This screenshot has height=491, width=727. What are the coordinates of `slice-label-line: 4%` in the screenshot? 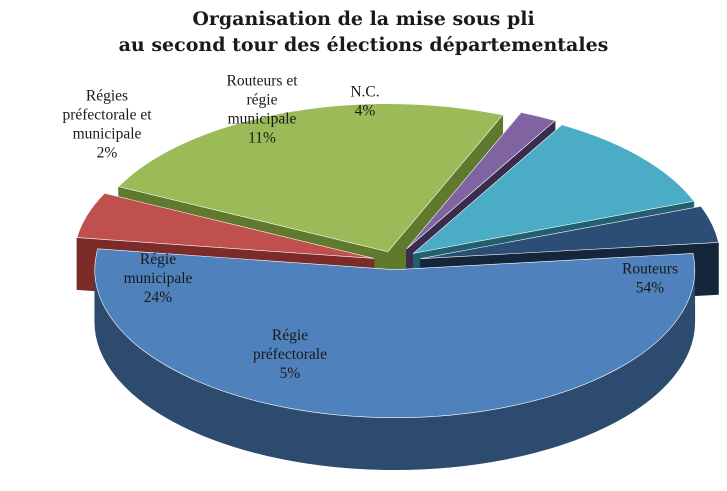 It's located at (365, 111).